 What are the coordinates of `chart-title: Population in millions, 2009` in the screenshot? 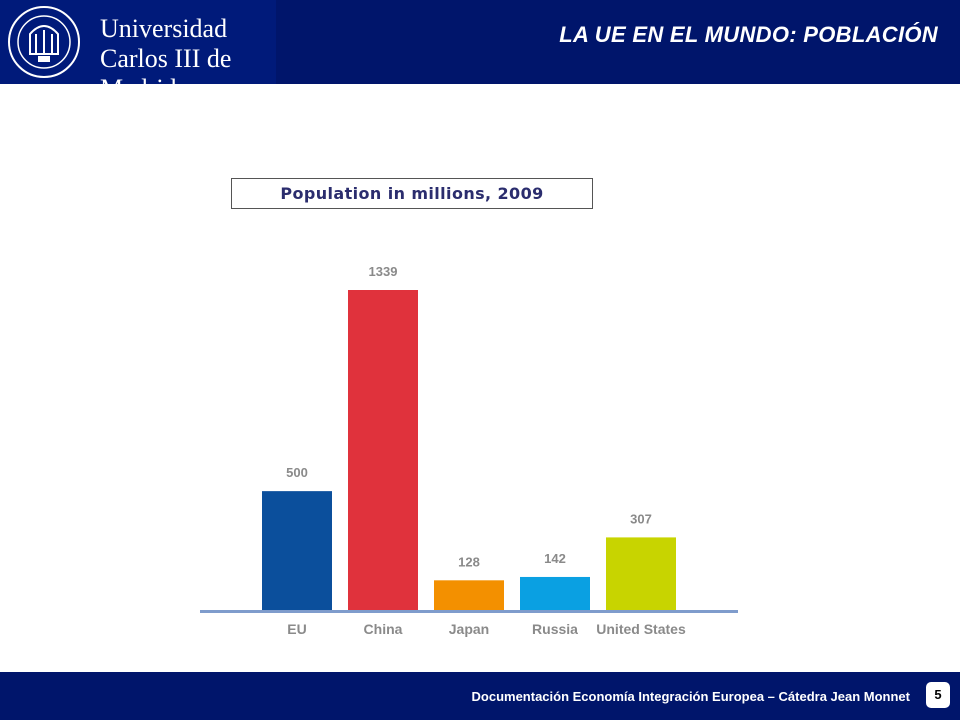 It's located at (412, 193).